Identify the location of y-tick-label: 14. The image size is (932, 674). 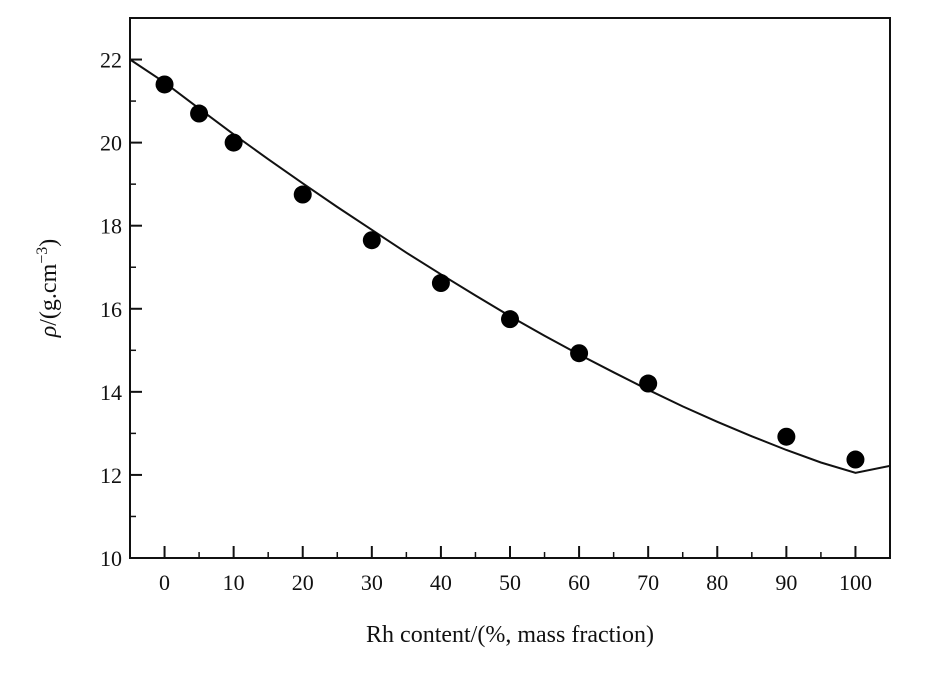
(111, 392).